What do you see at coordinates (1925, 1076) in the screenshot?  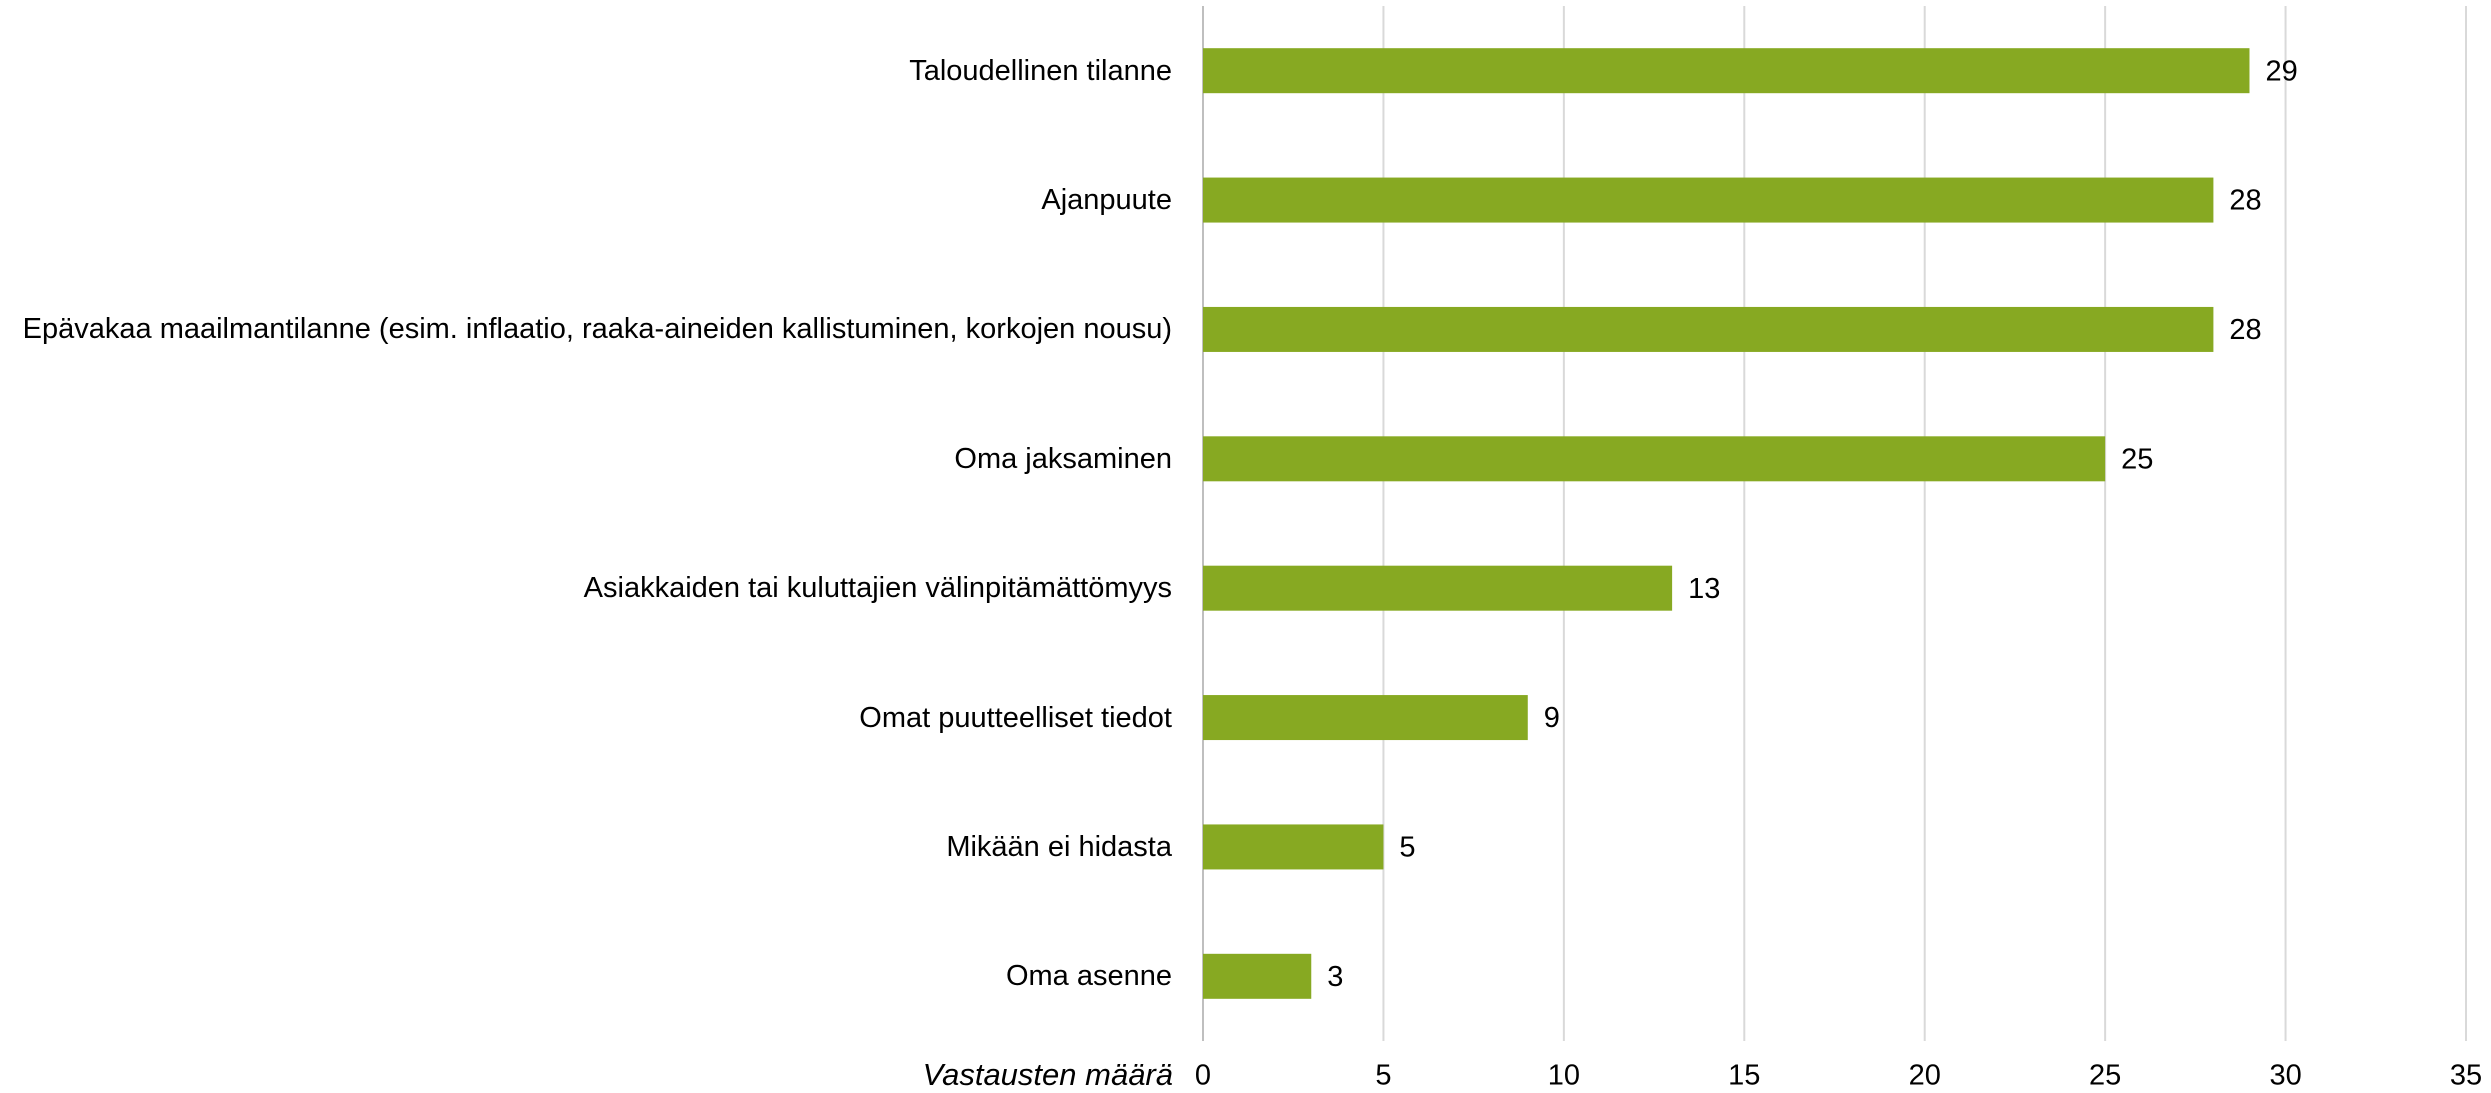 I see `x-tick-label: 20` at bounding box center [1925, 1076].